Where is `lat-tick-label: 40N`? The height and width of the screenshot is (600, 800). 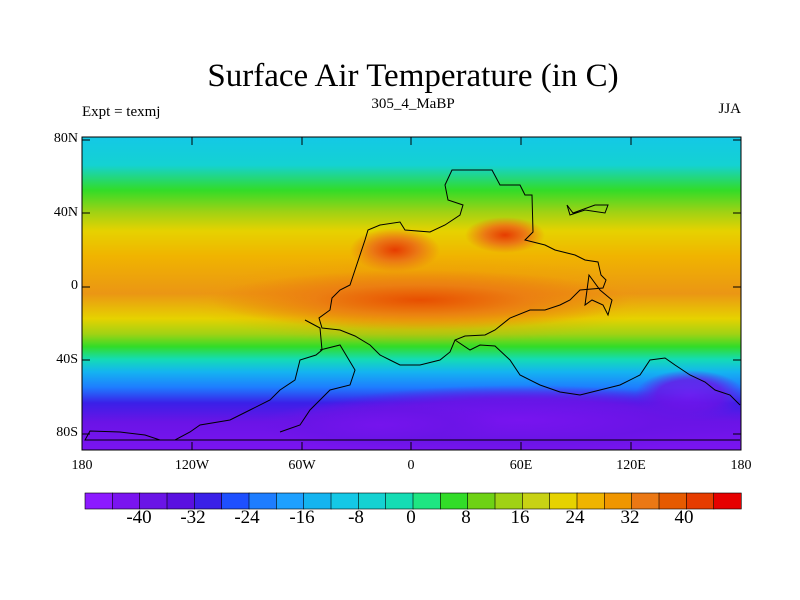
lat-tick-label: 40N is located at coordinates (65, 212).